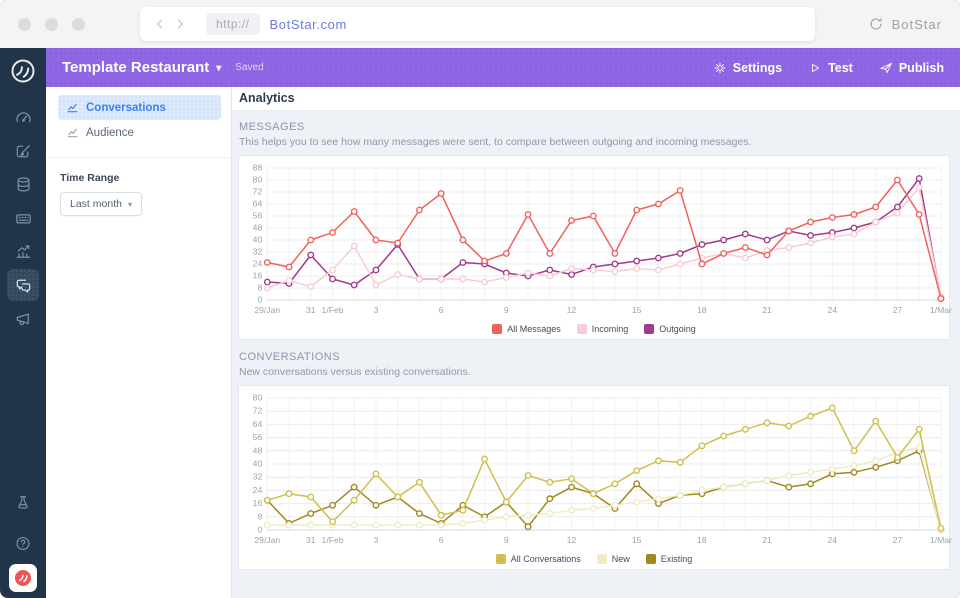 The height and width of the screenshot is (598, 960). What do you see at coordinates (141, 67) in the screenshot?
I see `bot-title-dropdown: Template Restaurant ▾` at bounding box center [141, 67].